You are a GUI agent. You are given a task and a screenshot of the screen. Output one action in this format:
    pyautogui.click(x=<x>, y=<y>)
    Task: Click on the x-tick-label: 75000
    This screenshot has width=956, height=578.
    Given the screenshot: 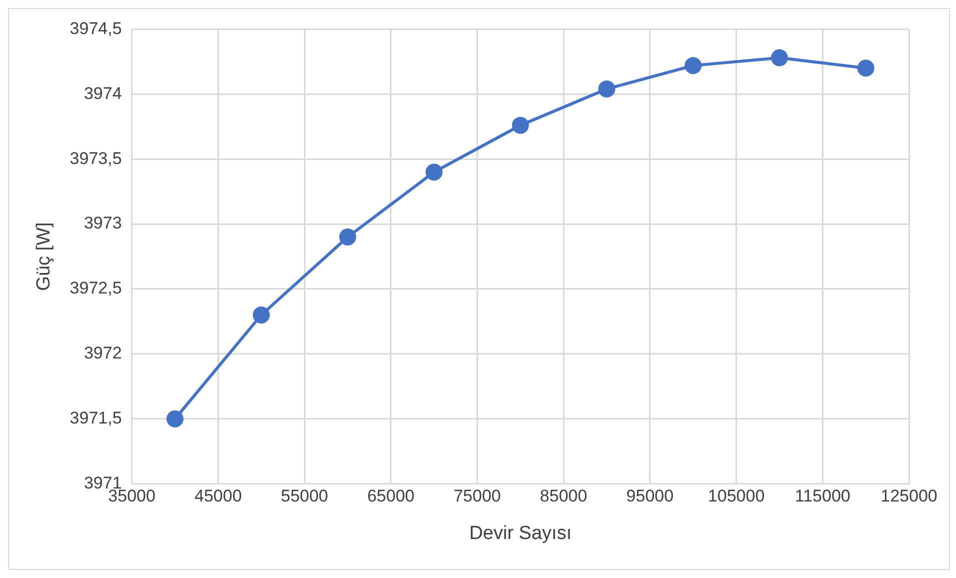 What is the action you would take?
    pyautogui.click(x=477, y=496)
    